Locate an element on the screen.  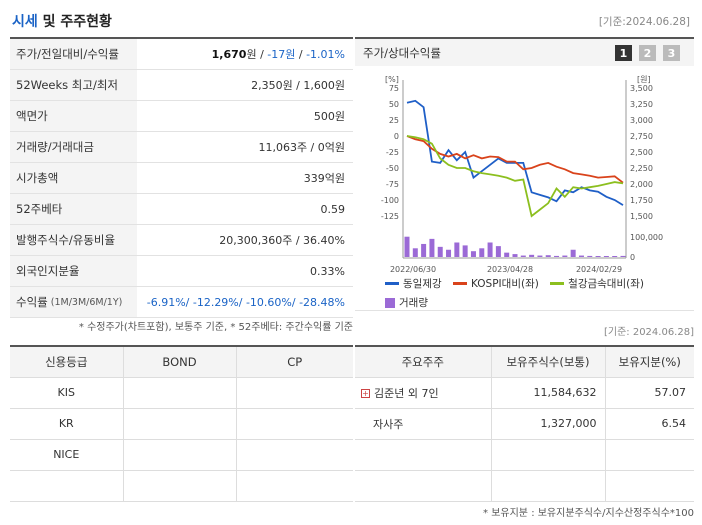
chart-base-date: [기준: 2024.06.28] is located at coordinates (648, 332).